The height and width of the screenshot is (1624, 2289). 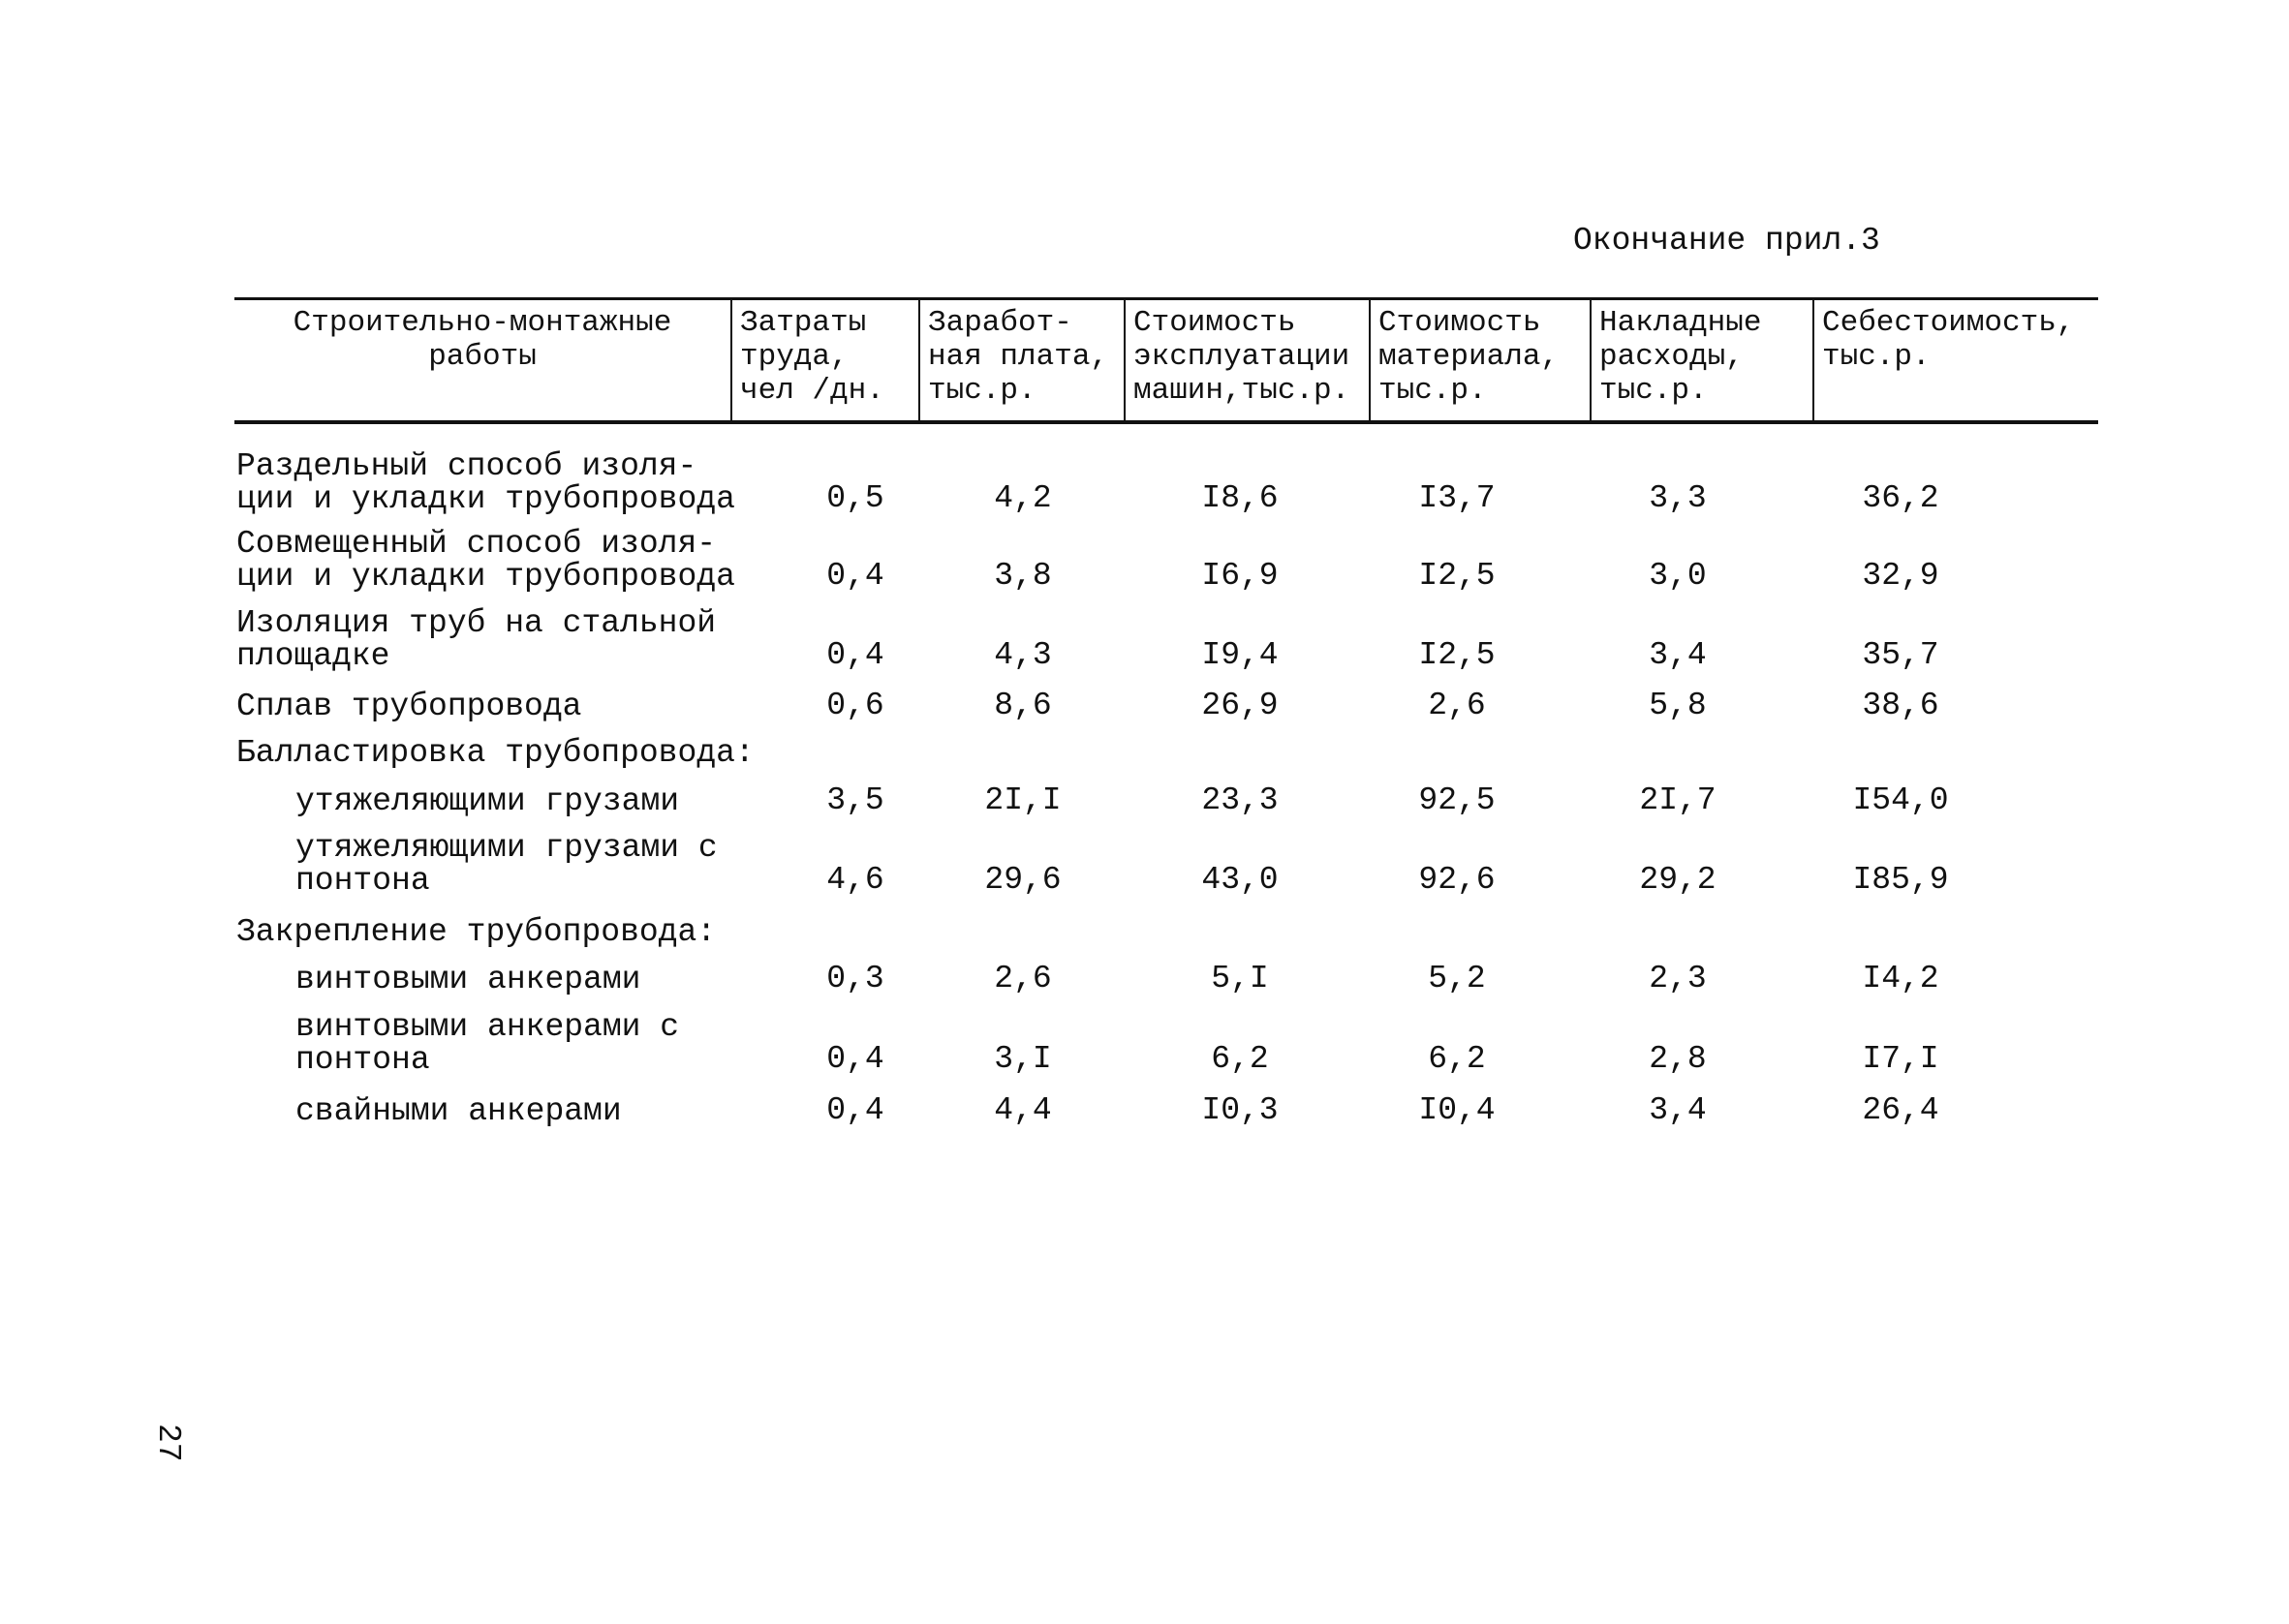 What do you see at coordinates (812, 357) in the screenshot?
I see `column-header: Затраты труда, чел /дн.` at bounding box center [812, 357].